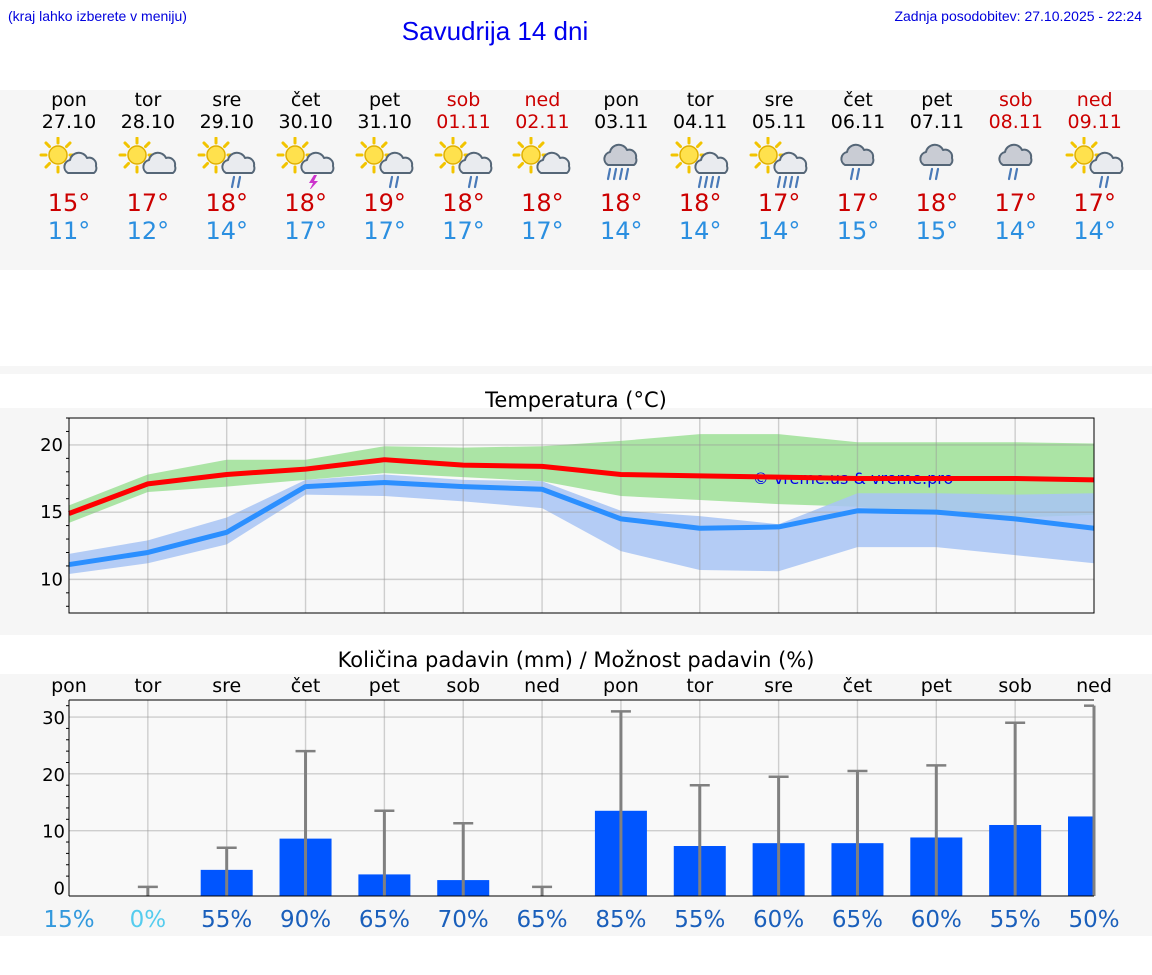 This screenshot has height=975, width=1152. Describe the element at coordinates (700, 122) in the screenshot. I see `day-date: 04.11` at that location.